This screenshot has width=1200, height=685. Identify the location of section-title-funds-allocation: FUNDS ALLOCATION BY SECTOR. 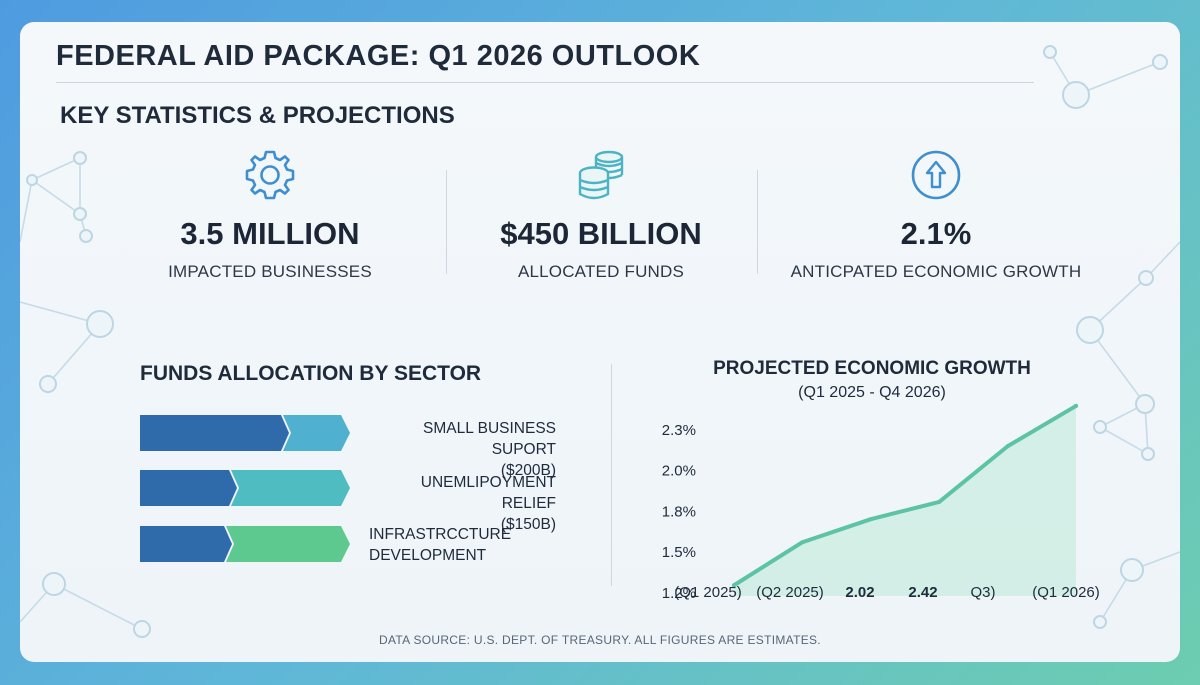
(311, 373).